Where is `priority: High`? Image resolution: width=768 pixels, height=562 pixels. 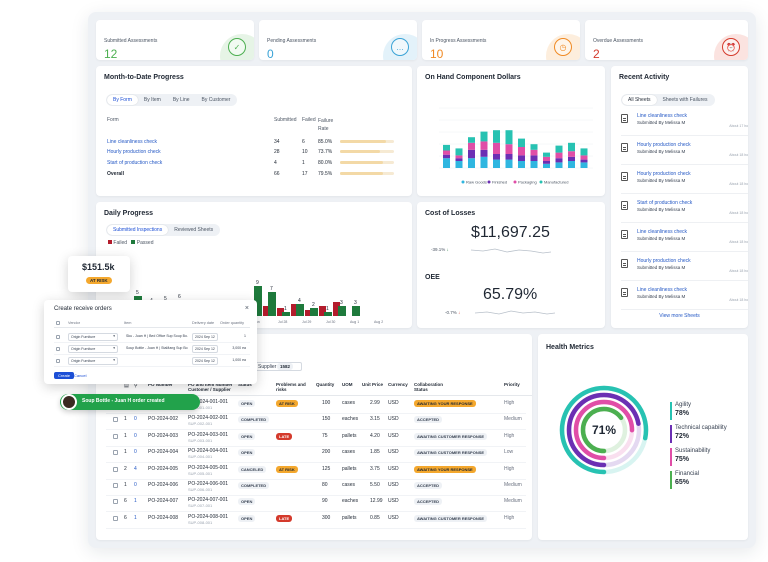 priority: High is located at coordinates (509, 403).